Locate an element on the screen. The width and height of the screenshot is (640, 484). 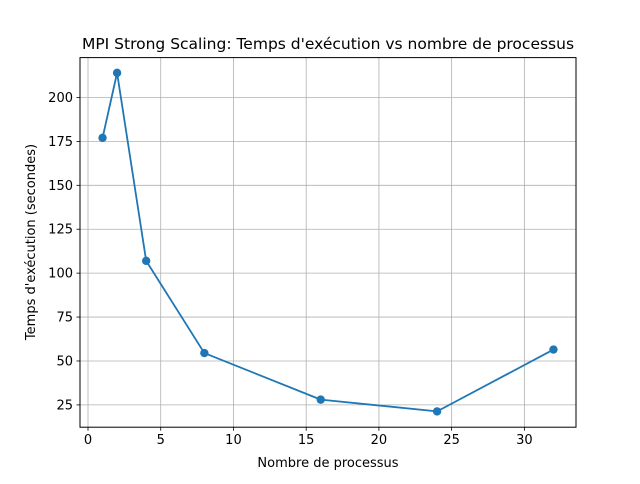
y-tick-label: 50 is located at coordinates (64, 361).